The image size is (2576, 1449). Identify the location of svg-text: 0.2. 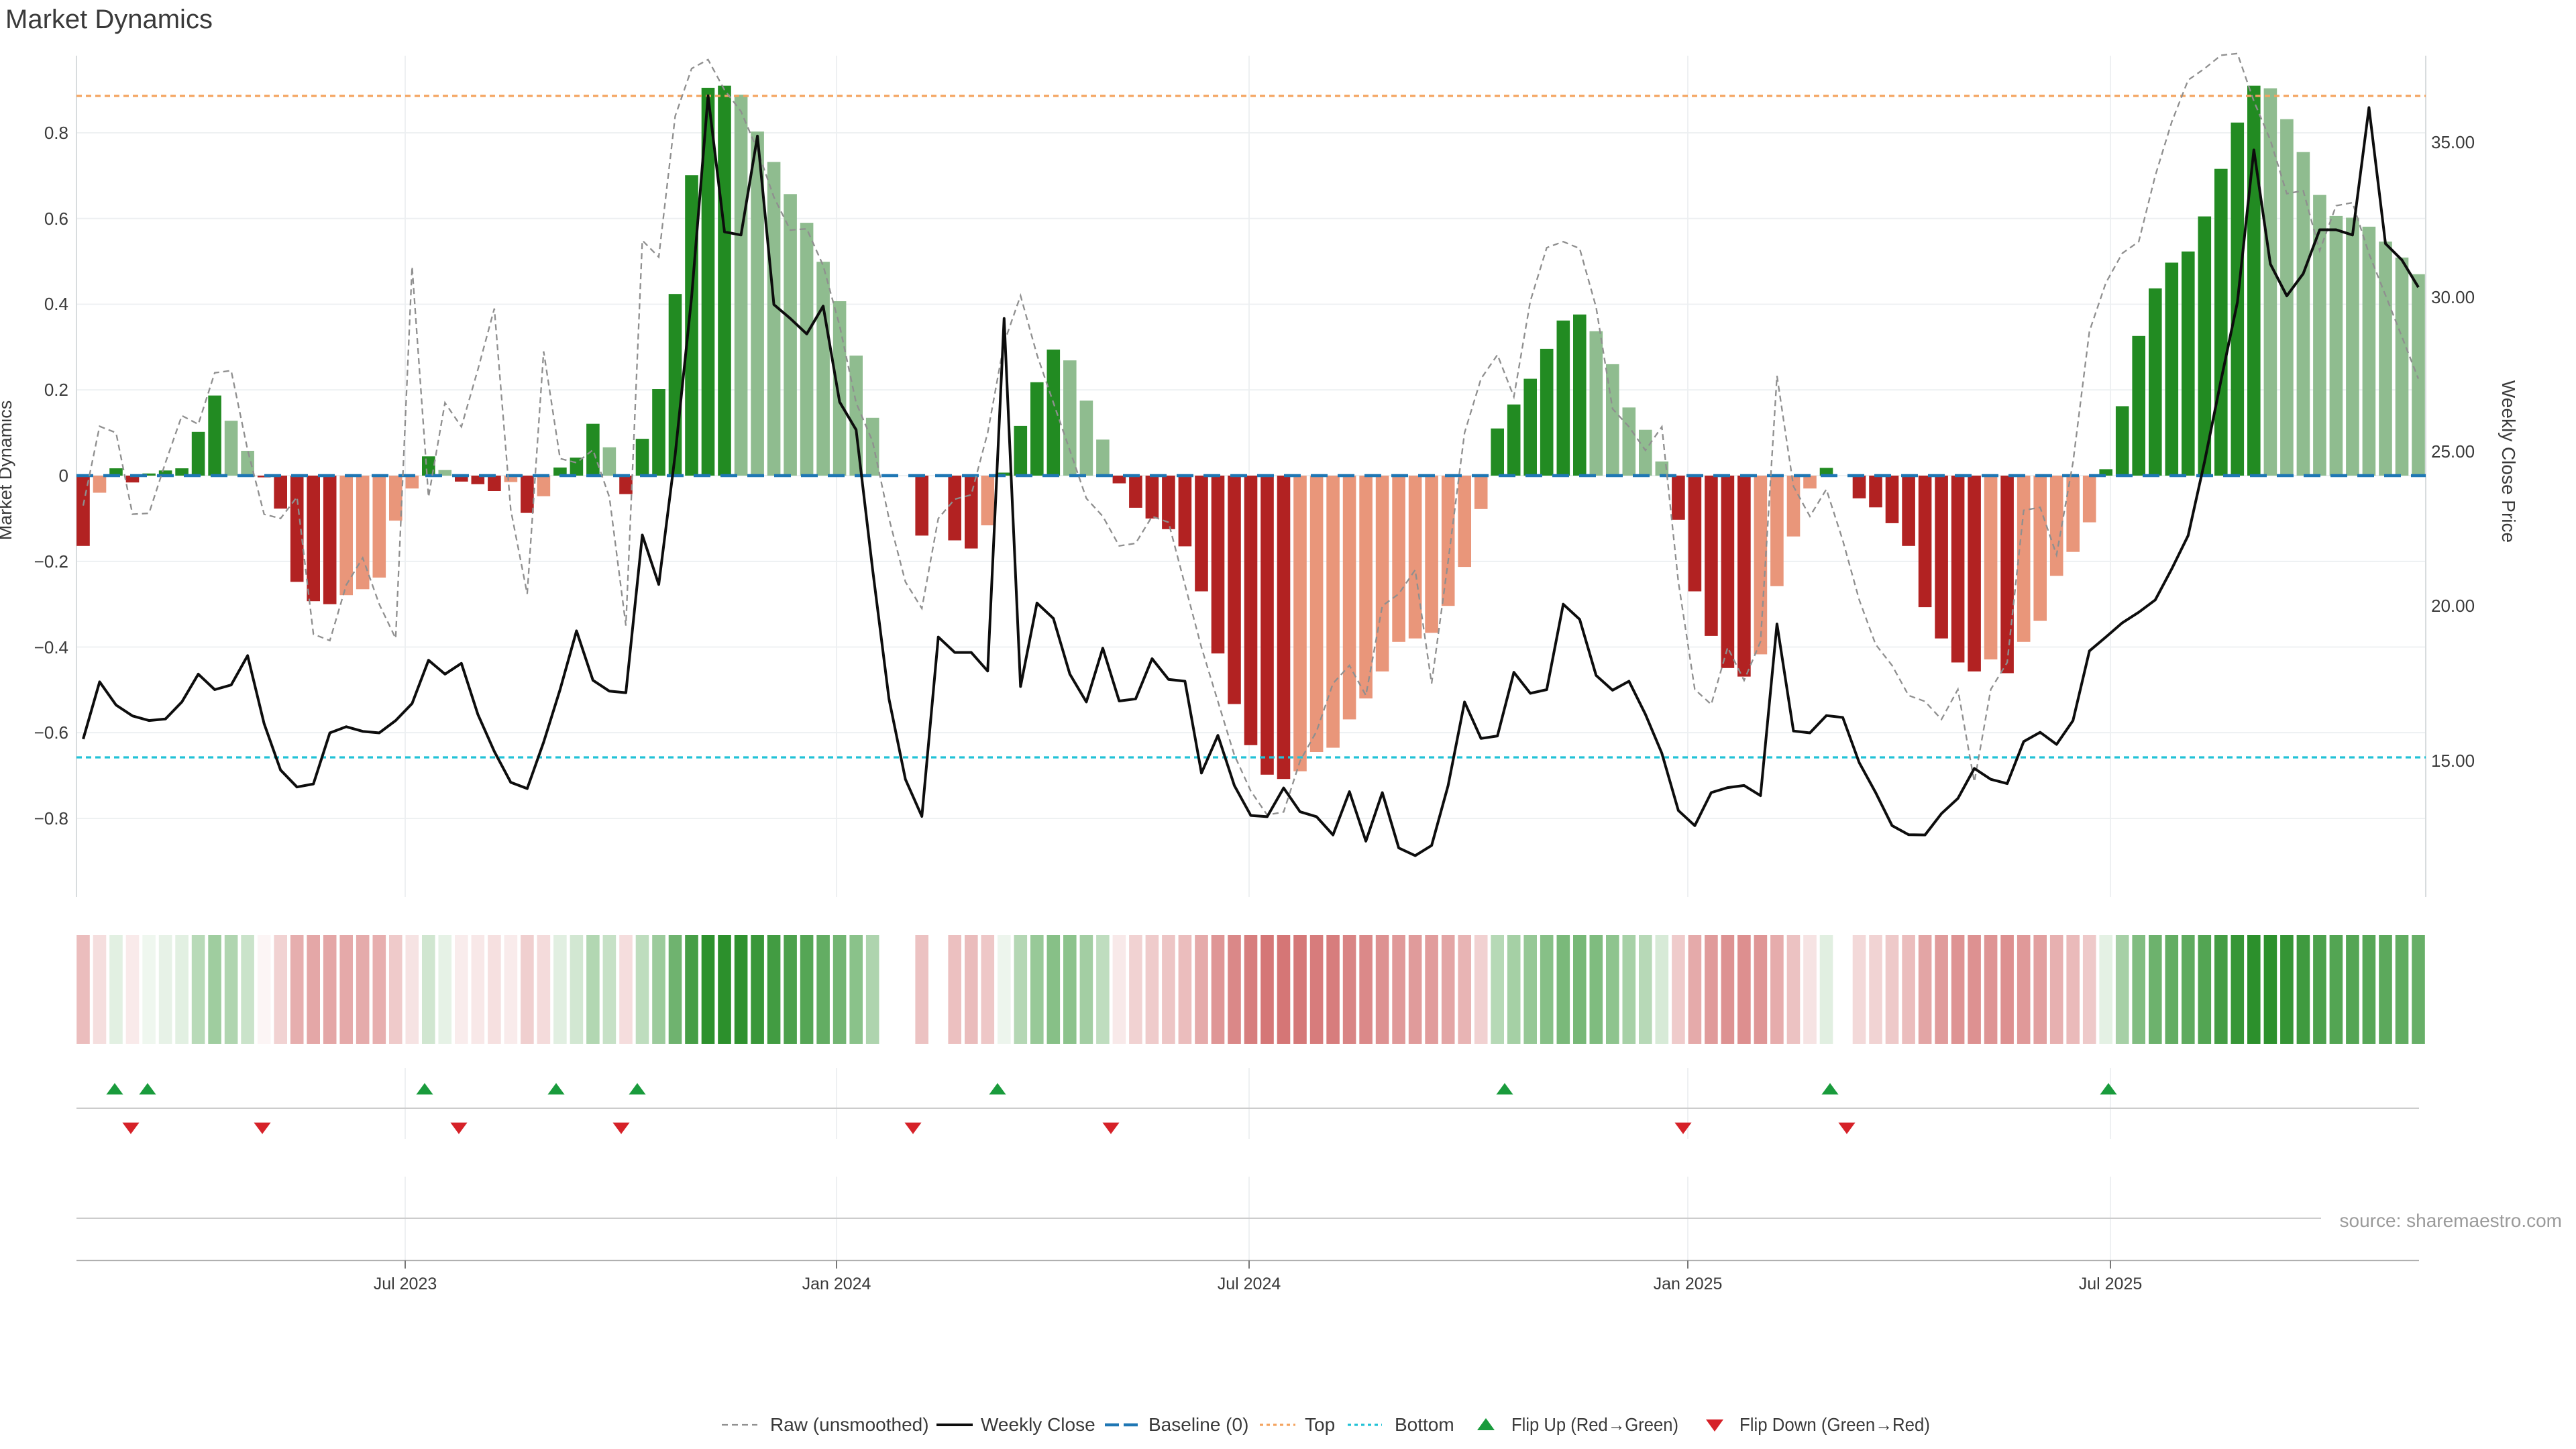
(56, 390).